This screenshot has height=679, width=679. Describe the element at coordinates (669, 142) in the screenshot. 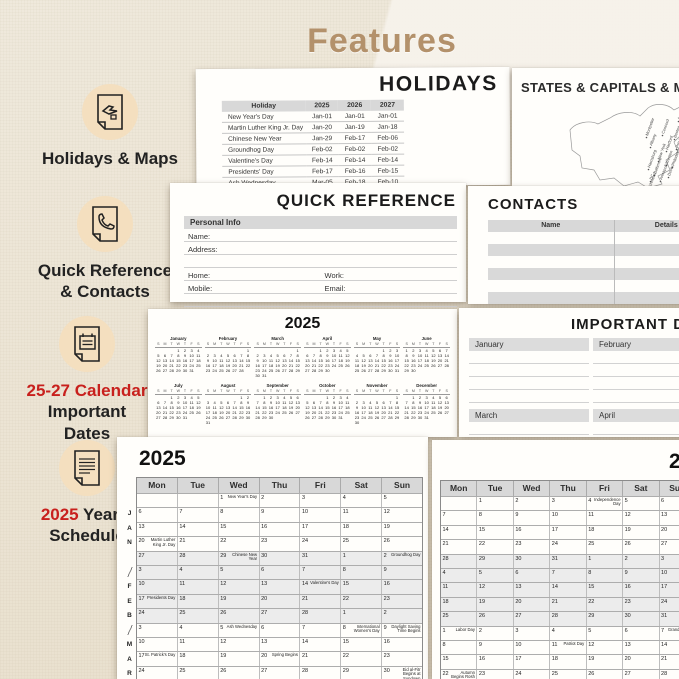

I see `city-label: Hartford` at that location.